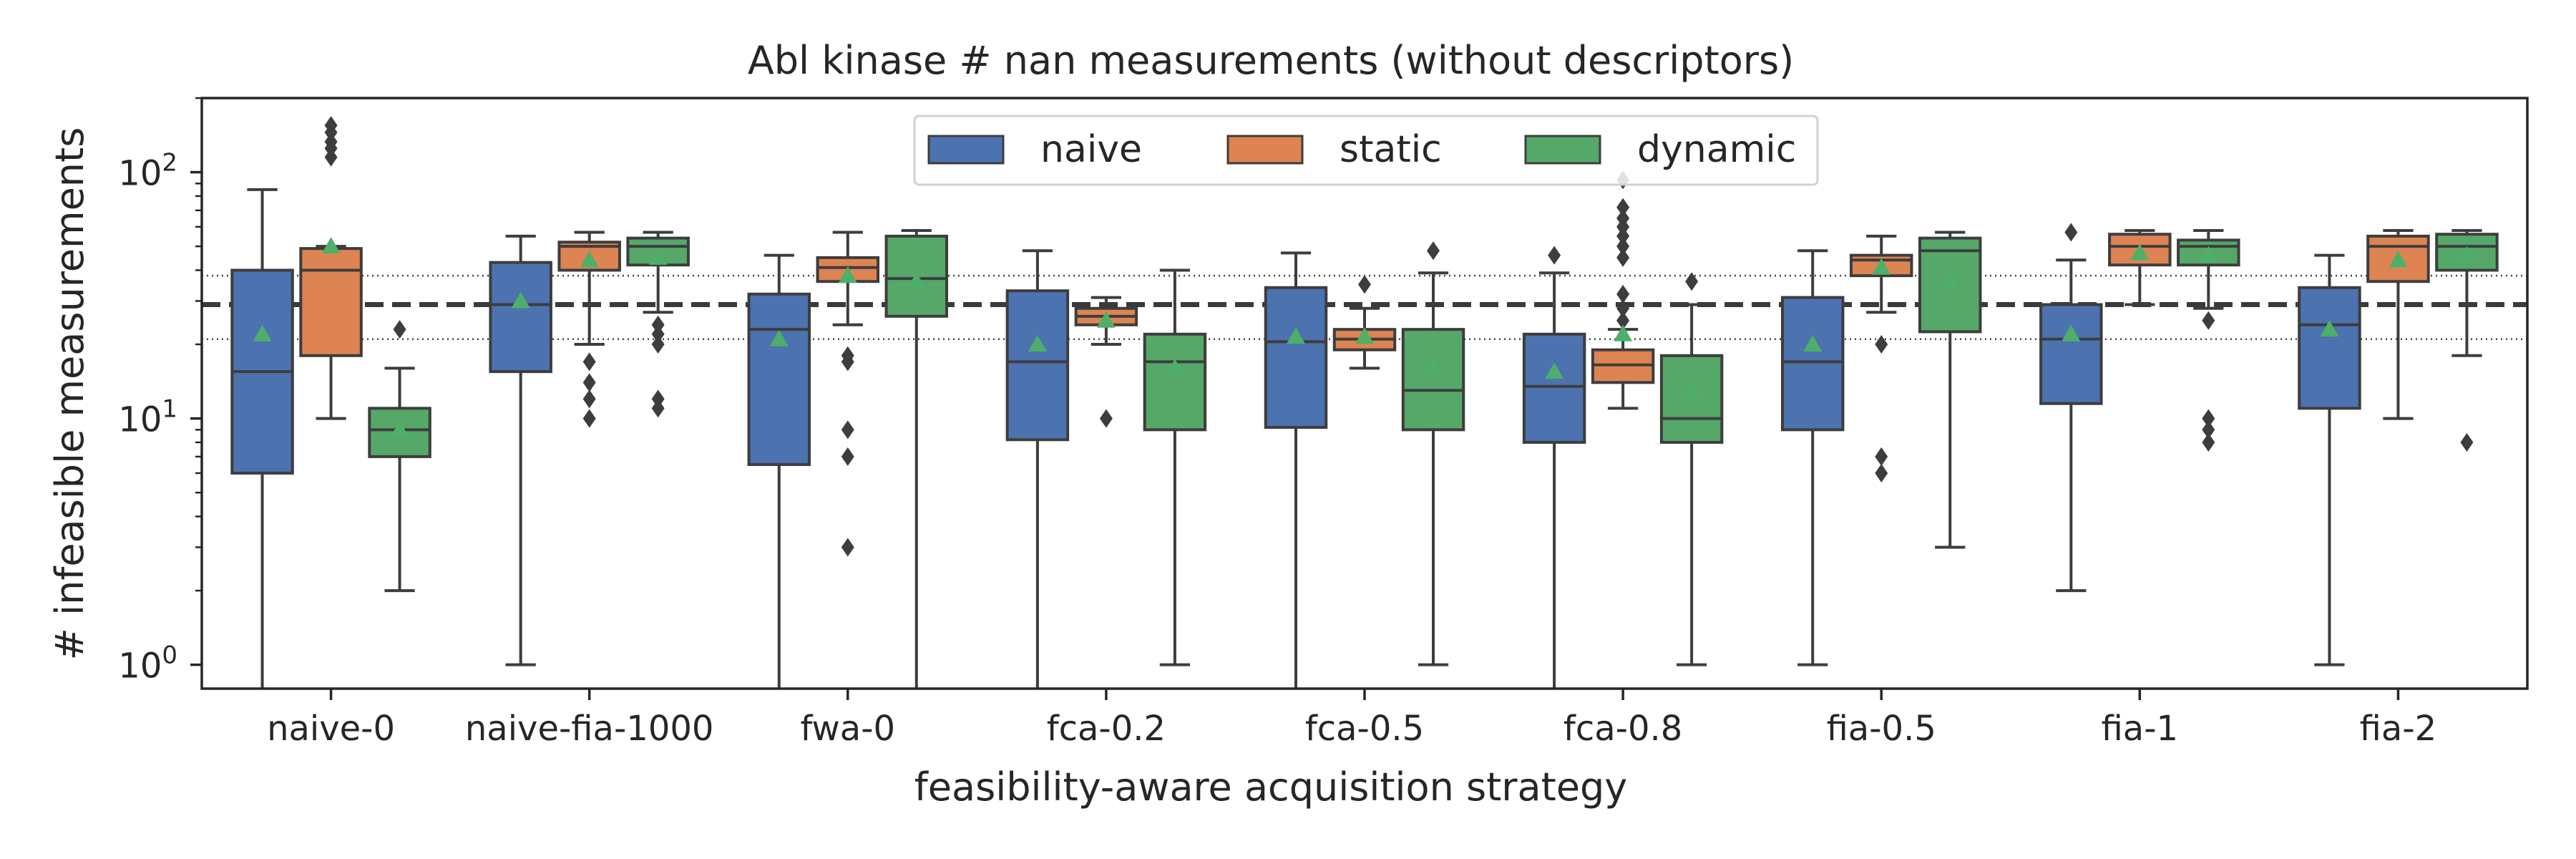 The image size is (2576, 859). Describe the element at coordinates (1106, 362) in the screenshot. I see `box-static-fca-0.2` at that location.